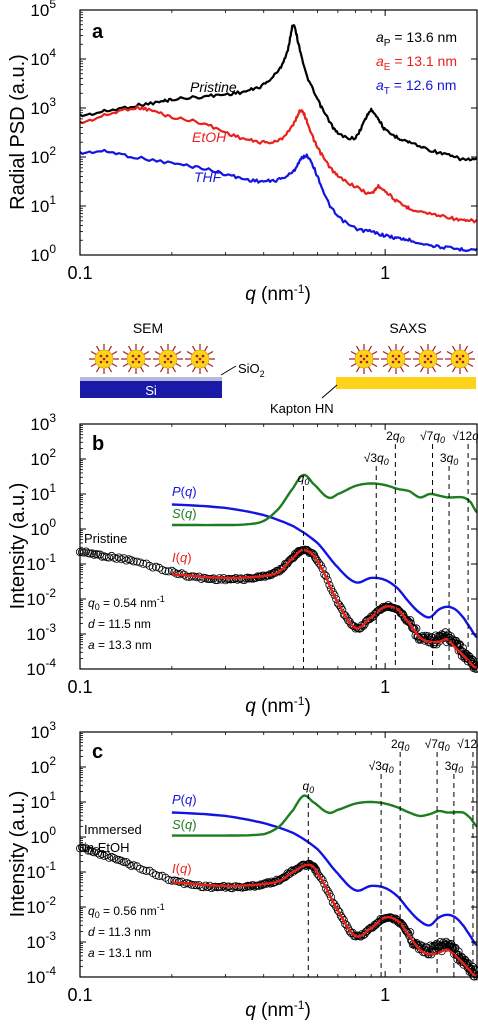 This screenshot has width=478, height=1024. I want to click on y-tick-label: 10⁰, so click(43, 253).